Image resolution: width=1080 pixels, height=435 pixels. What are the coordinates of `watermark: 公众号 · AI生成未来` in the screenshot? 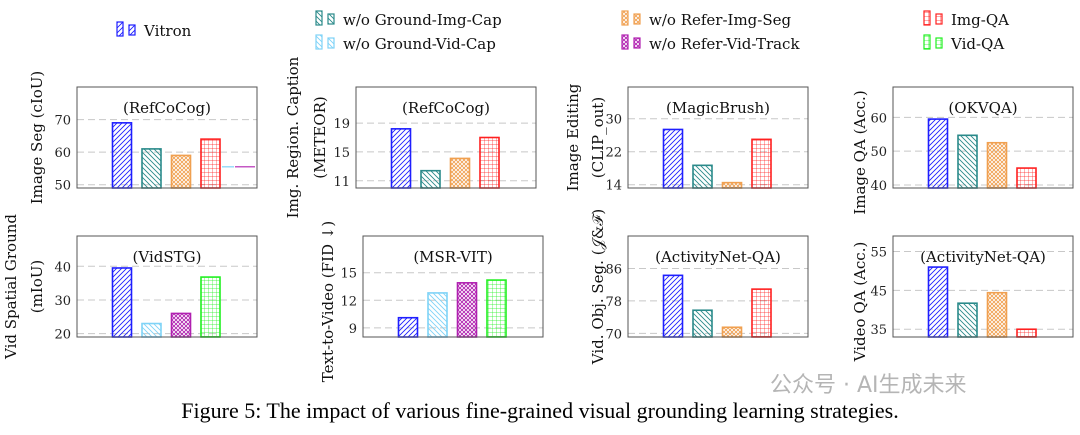 It's located at (868, 385).